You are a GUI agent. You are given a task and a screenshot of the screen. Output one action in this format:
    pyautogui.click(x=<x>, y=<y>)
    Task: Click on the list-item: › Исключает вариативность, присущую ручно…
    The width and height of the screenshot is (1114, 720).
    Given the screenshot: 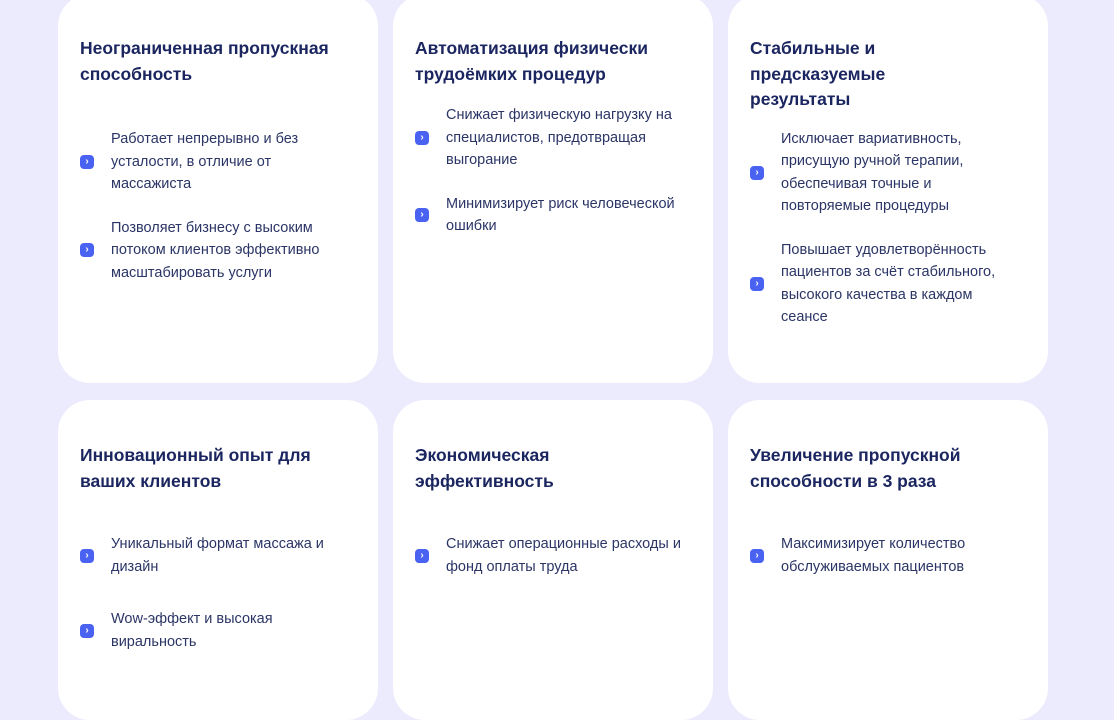 What is the action you would take?
    pyautogui.click(x=888, y=173)
    